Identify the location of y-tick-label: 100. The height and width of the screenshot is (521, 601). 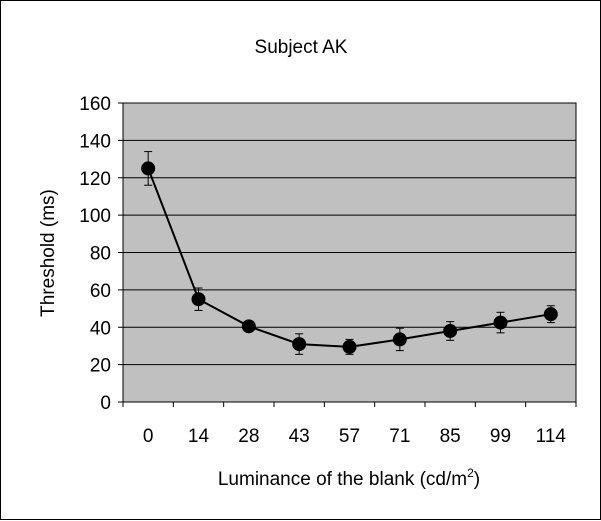
(95, 216).